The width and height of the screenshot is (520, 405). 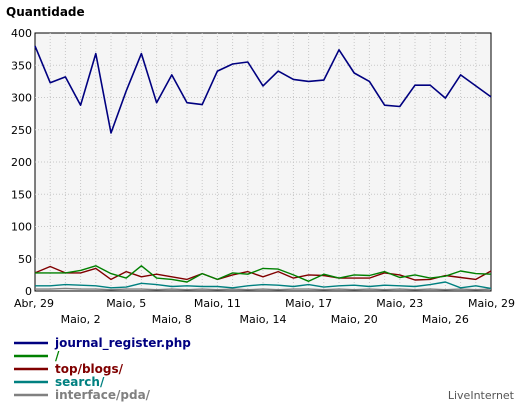 I want to click on y-tick-labels: 0 50 100 150 200 250 300 350 400, so click(x=21, y=162).